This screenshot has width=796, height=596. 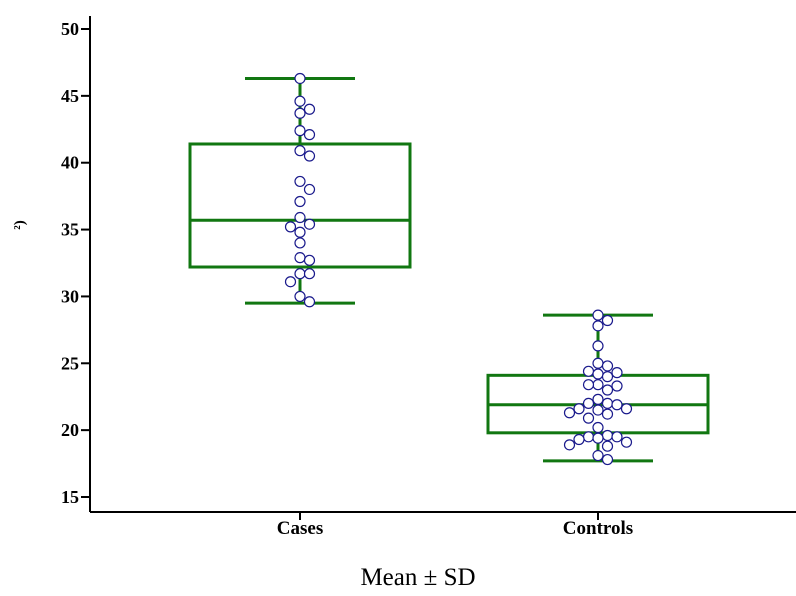 What do you see at coordinates (598, 528) in the screenshot?
I see `x-tick-label: Controls` at bounding box center [598, 528].